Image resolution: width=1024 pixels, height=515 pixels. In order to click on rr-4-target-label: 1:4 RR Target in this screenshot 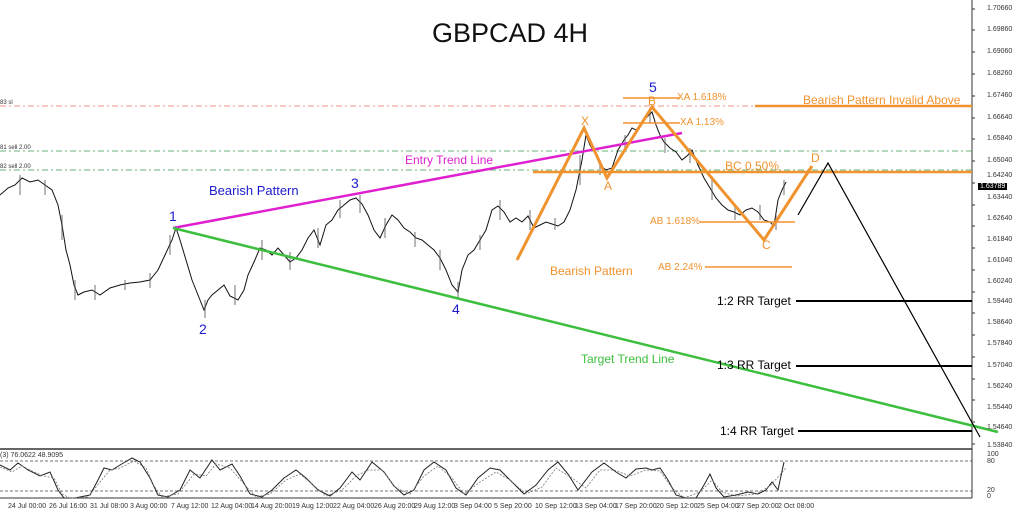, I will do `click(757, 431)`.